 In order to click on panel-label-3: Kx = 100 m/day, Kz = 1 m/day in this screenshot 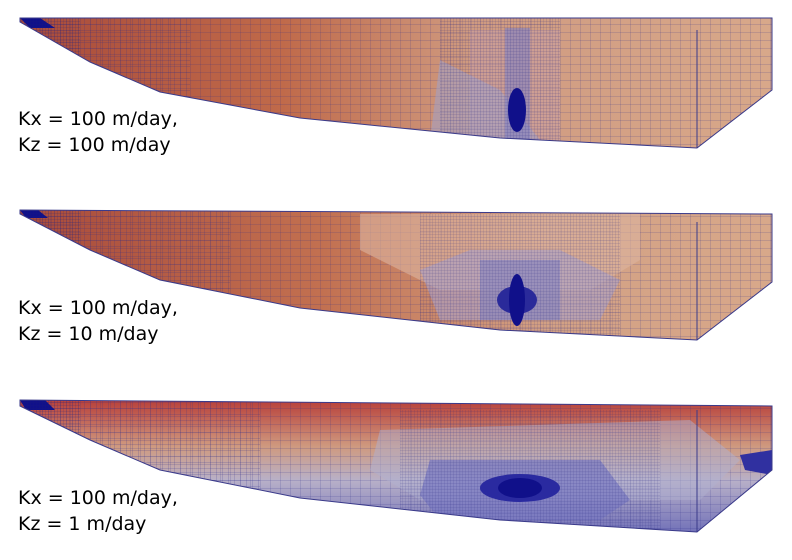, I will do `click(98, 511)`.